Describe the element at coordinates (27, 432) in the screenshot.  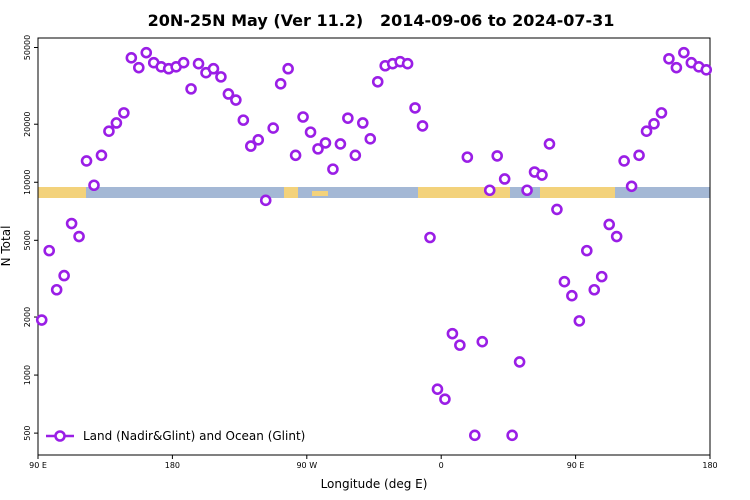
I see `y-tick-label: 500` at that location.